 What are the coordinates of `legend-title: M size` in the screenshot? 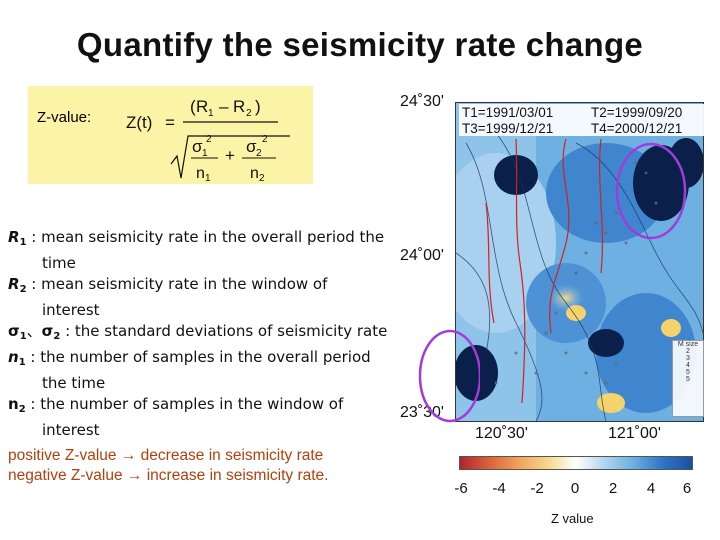 It's located at (688, 344).